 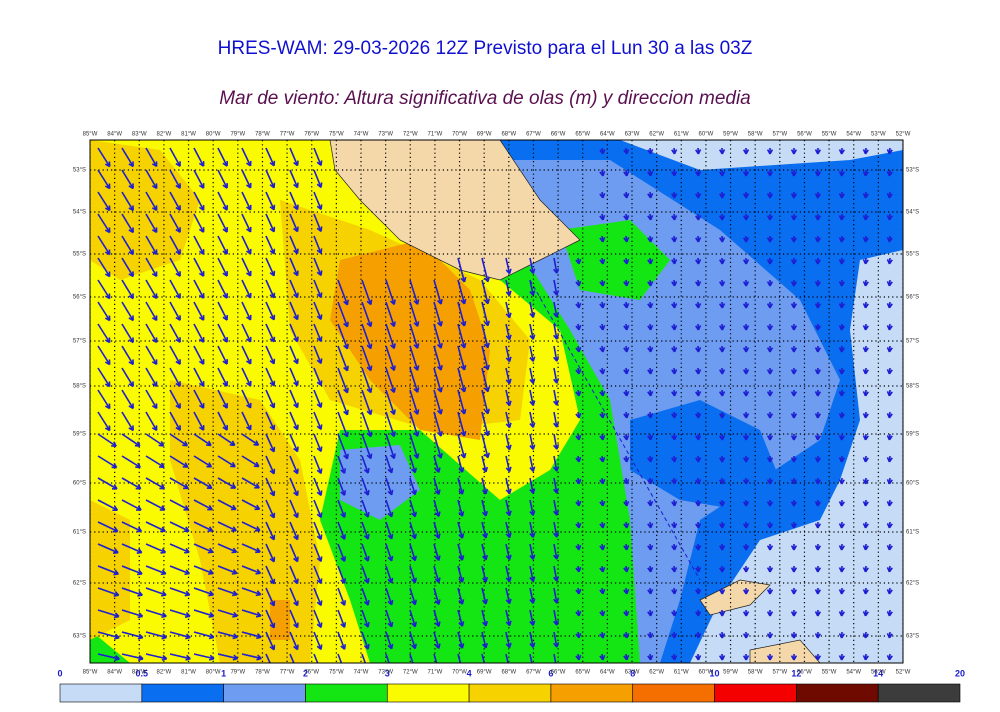 What do you see at coordinates (164, 135) in the screenshot?
I see `lon-label-top: 82°W` at bounding box center [164, 135].